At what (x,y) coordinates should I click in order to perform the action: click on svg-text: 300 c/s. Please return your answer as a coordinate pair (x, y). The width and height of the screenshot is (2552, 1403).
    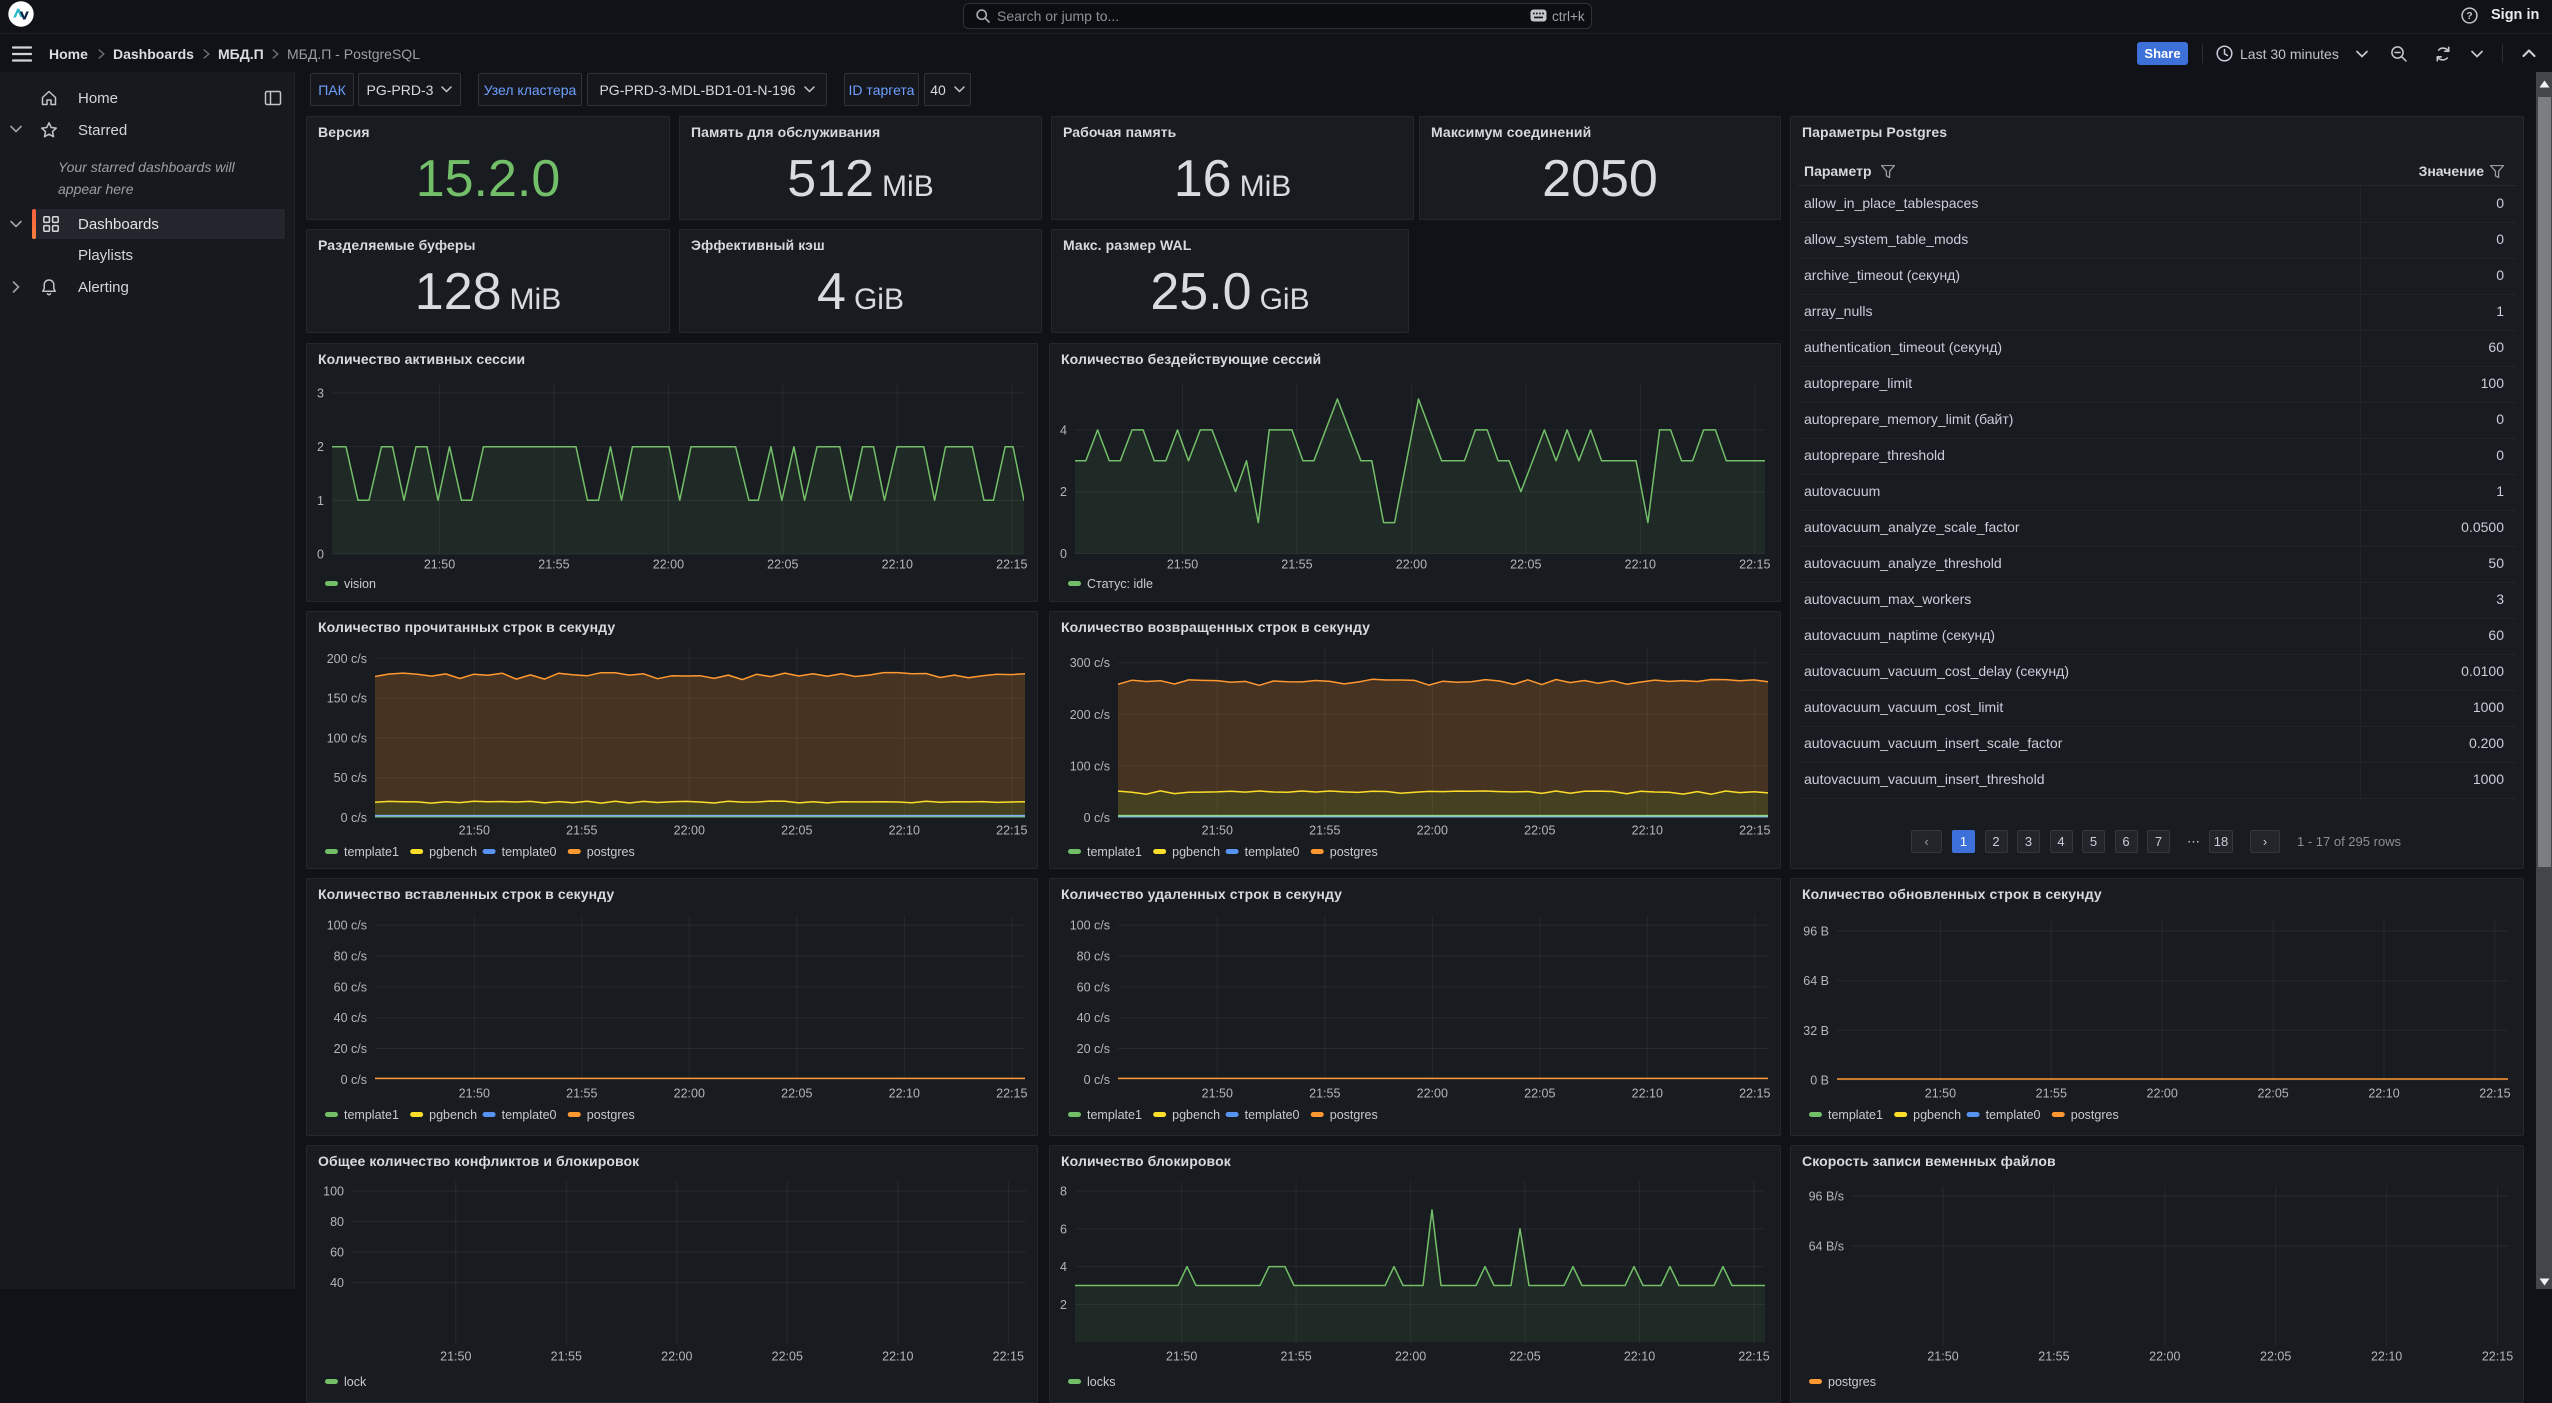
    Looking at the image, I should click on (1090, 663).